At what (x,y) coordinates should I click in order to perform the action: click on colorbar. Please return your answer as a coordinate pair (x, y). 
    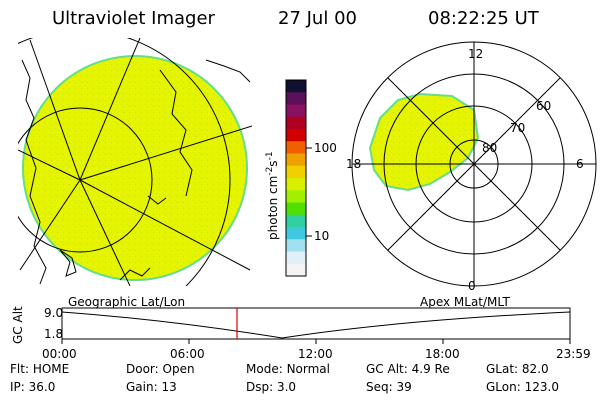
    Looking at the image, I should click on (296, 178).